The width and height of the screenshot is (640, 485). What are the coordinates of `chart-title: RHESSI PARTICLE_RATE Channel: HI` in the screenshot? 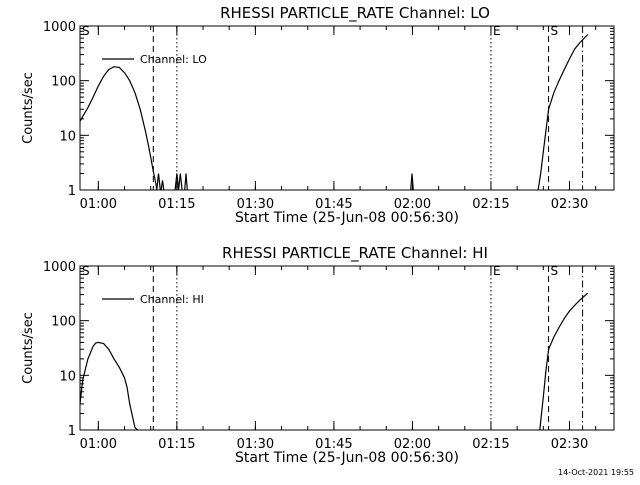 It's located at (355, 253).